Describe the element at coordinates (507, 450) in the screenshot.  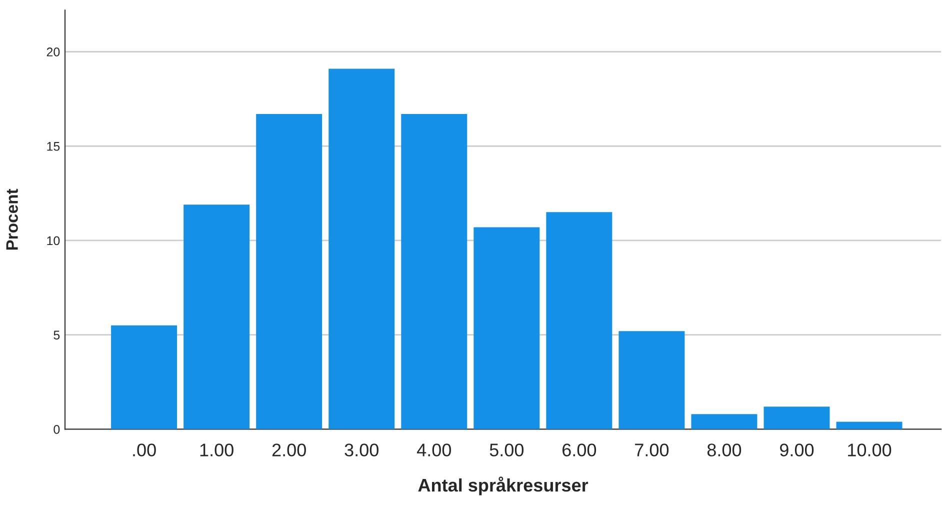
I see `x-tick-label: 5.00` at that location.